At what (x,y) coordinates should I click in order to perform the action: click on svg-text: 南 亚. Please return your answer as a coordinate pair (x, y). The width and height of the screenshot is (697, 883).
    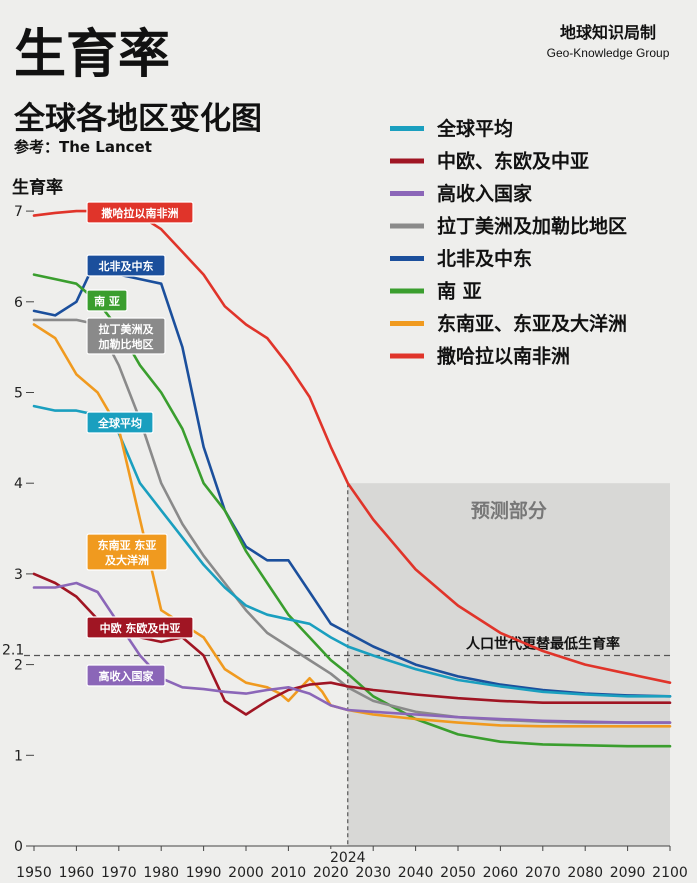
    Looking at the image, I should click on (107, 301).